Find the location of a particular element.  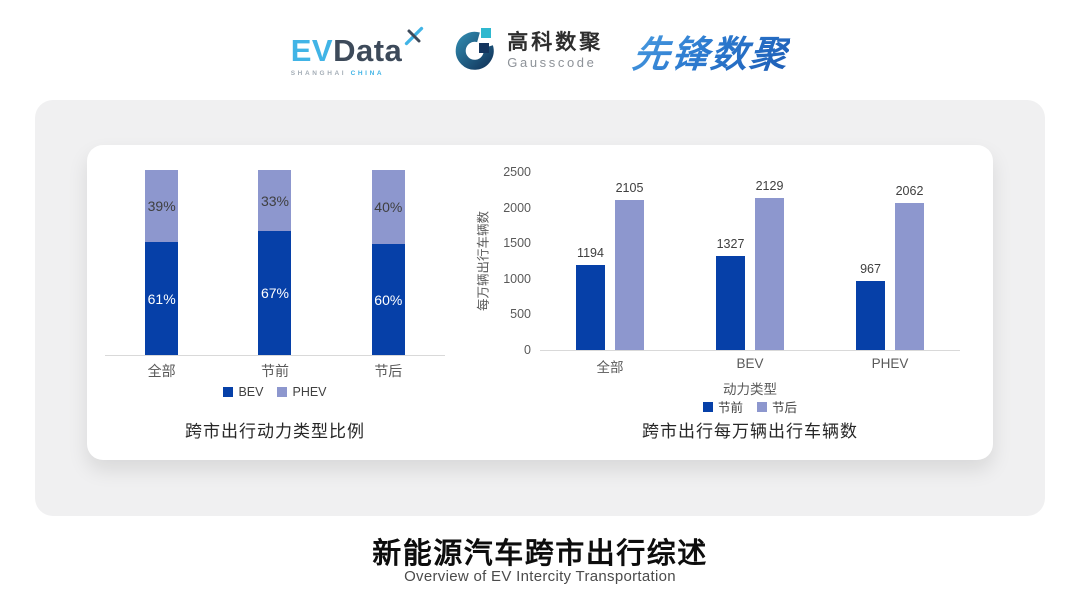

stacked-chart-categories: 全部 节前 节后 is located at coordinates (275, 371).